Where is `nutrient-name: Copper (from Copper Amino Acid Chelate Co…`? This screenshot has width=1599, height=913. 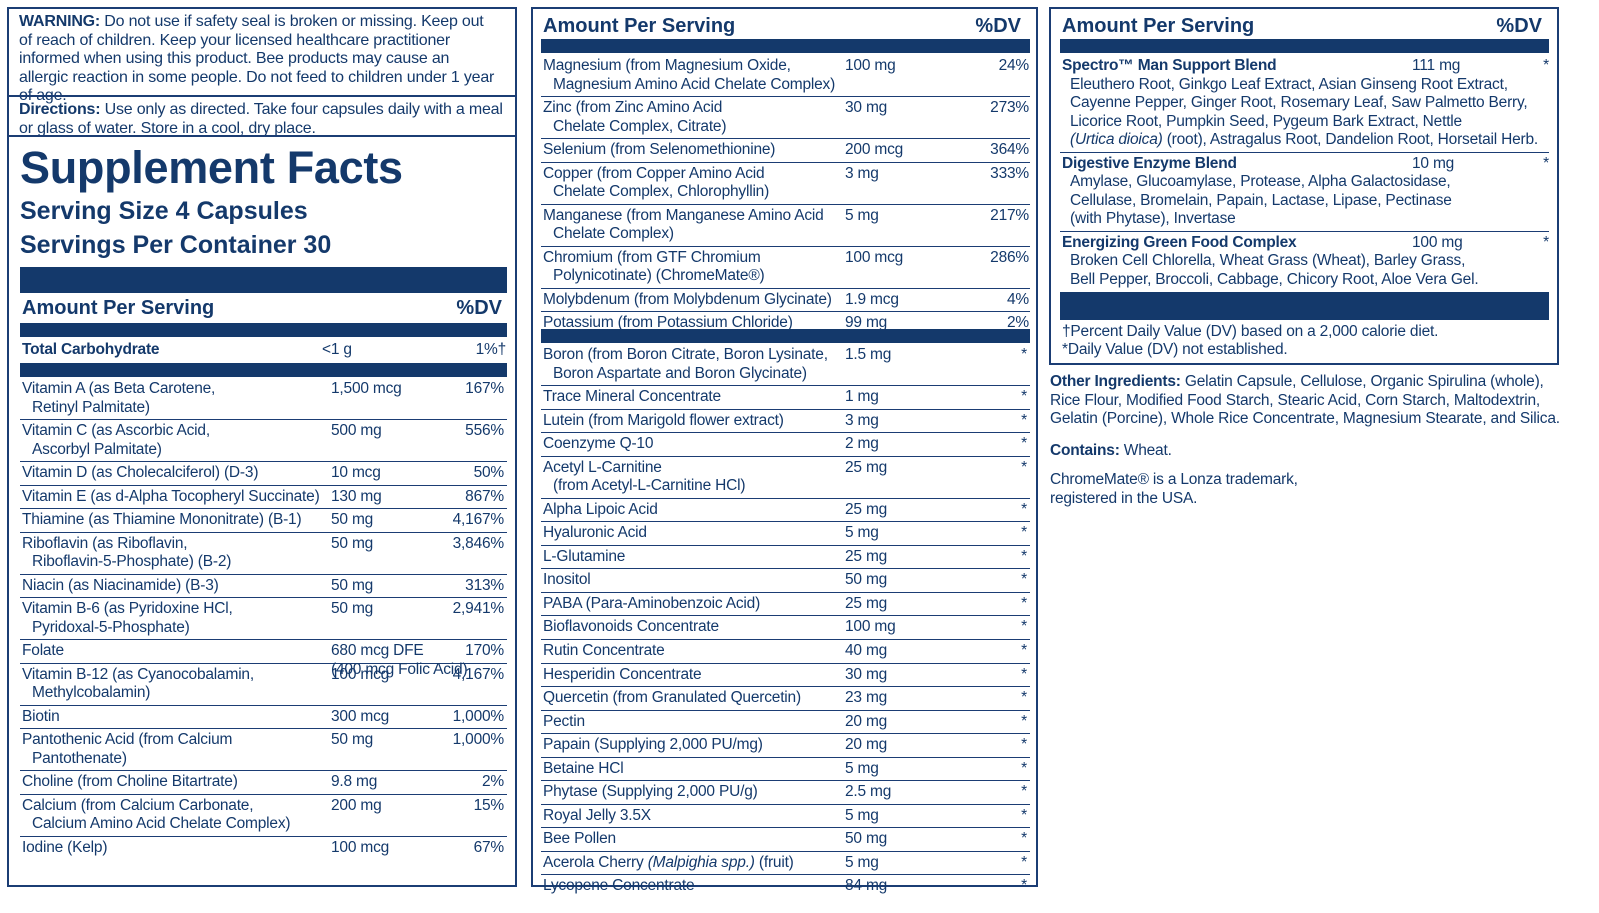
nutrient-name: Copper (from Copper Amino Acid Chelate Co… is located at coordinates (656, 182).